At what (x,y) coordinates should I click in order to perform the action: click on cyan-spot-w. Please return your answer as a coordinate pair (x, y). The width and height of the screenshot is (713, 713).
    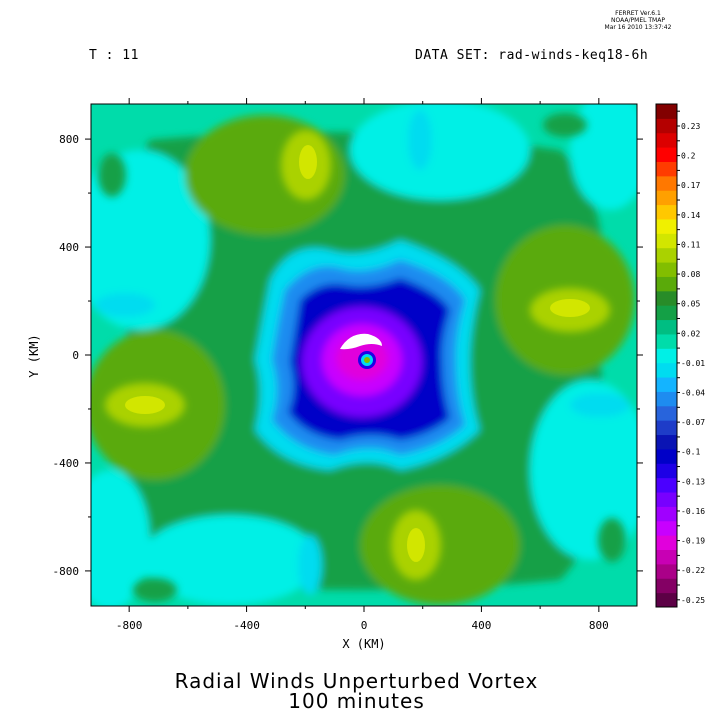
    Looking at the image, I should click on (125, 305).